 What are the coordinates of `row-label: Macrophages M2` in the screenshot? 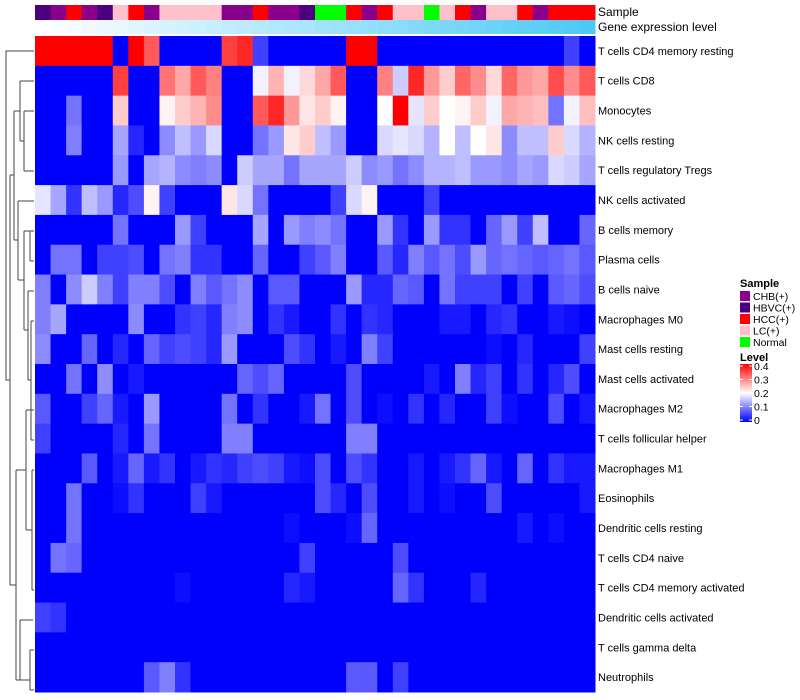 It's located at (640, 410).